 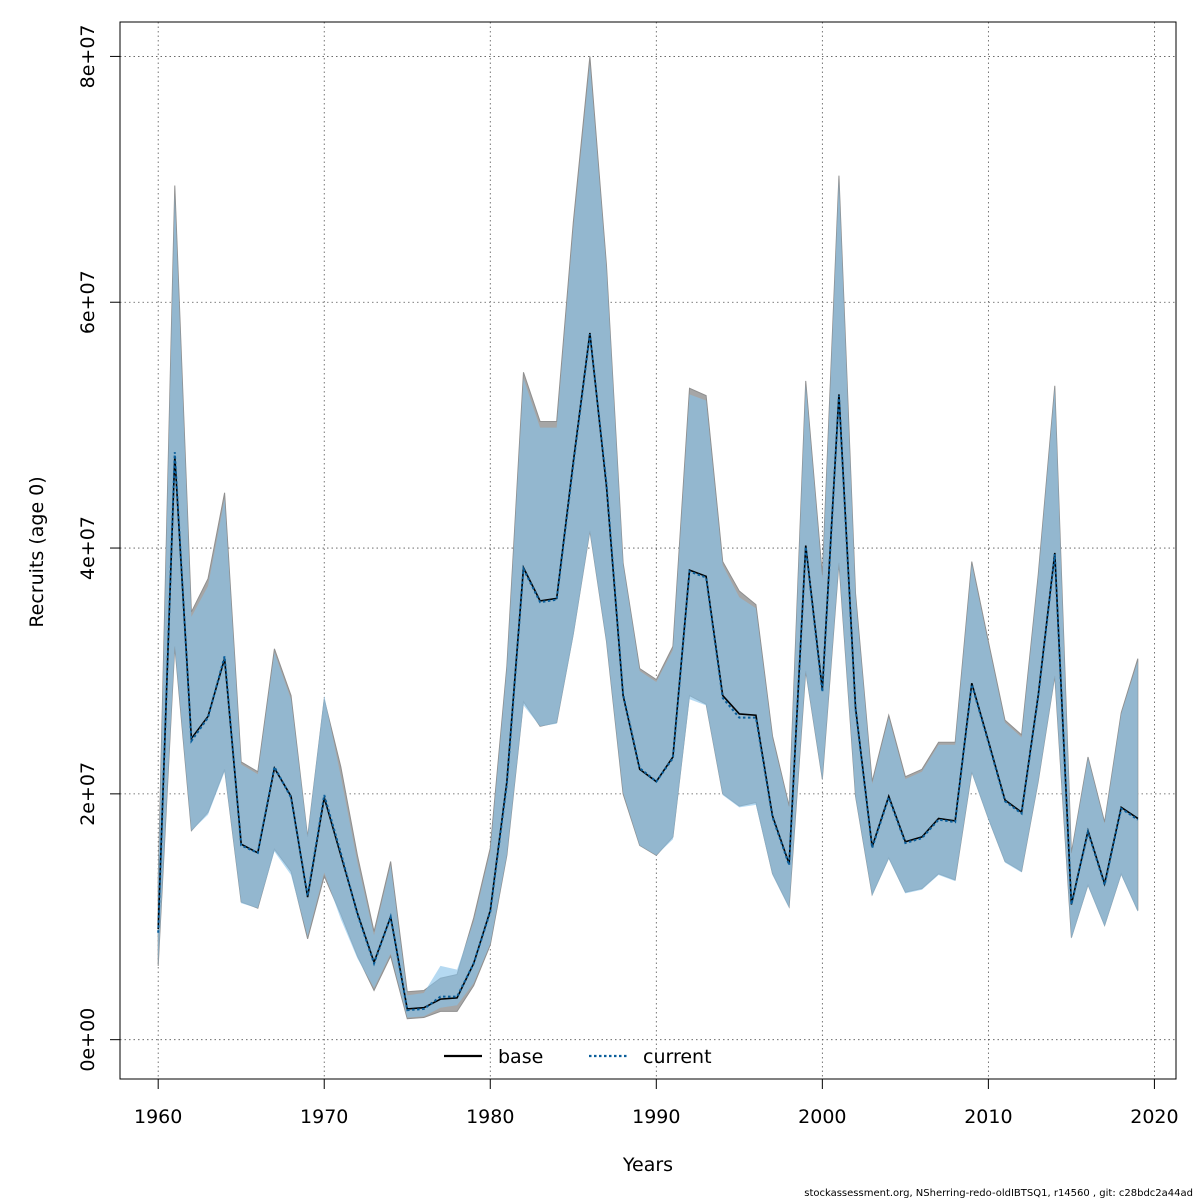 What do you see at coordinates (158, 1117) in the screenshot?
I see `x-tick-label: 1960` at bounding box center [158, 1117].